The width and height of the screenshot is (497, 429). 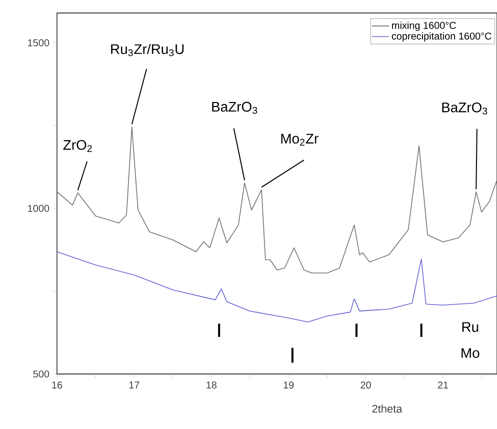 I want to click on legend-label: mixing 1600°C, so click(x=424, y=26).